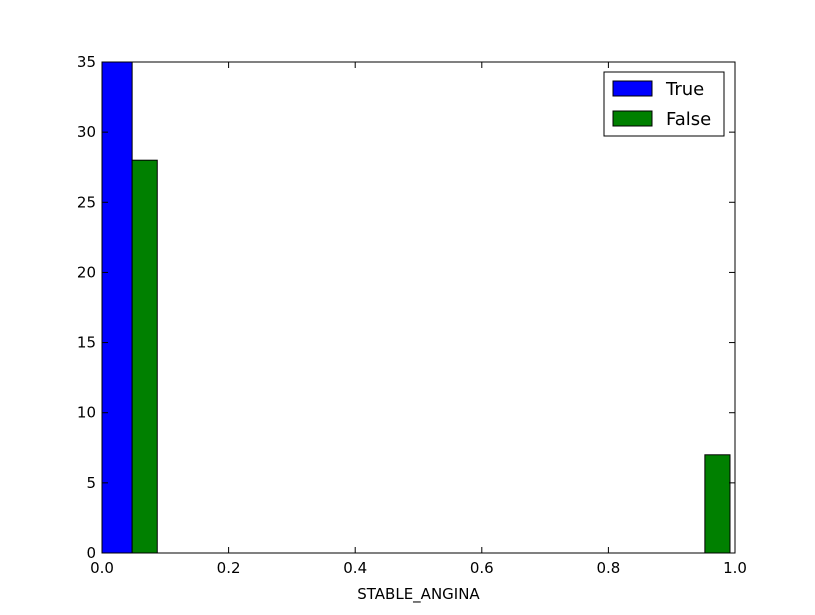  What do you see at coordinates (91, 483) in the screenshot?
I see `y-tick-label: 5` at bounding box center [91, 483].